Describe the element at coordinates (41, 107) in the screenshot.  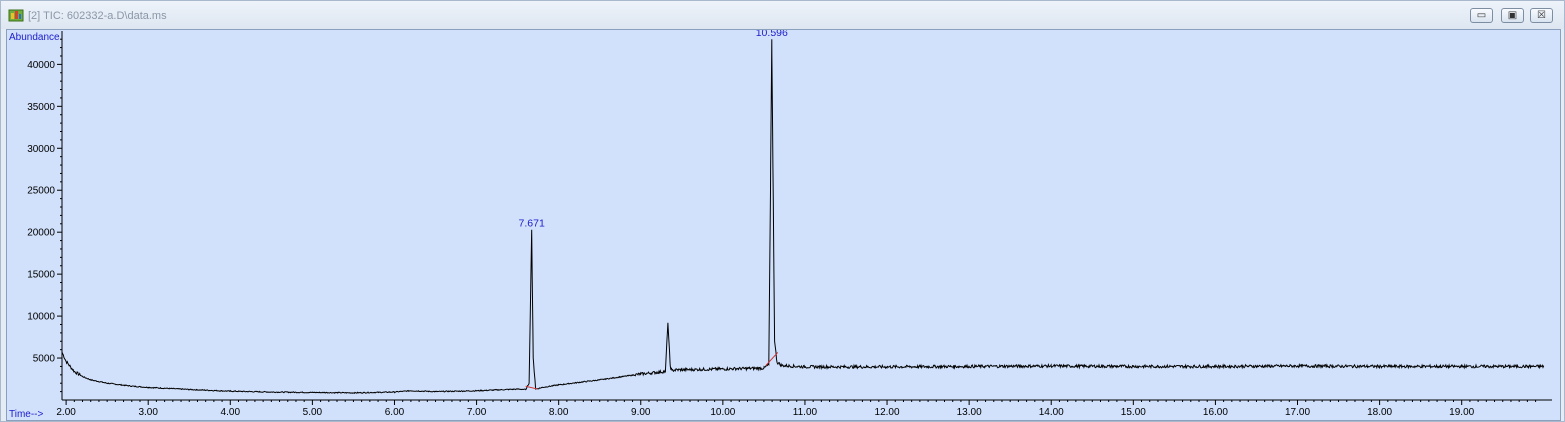
I see `y-tick-label: 35000` at that location.